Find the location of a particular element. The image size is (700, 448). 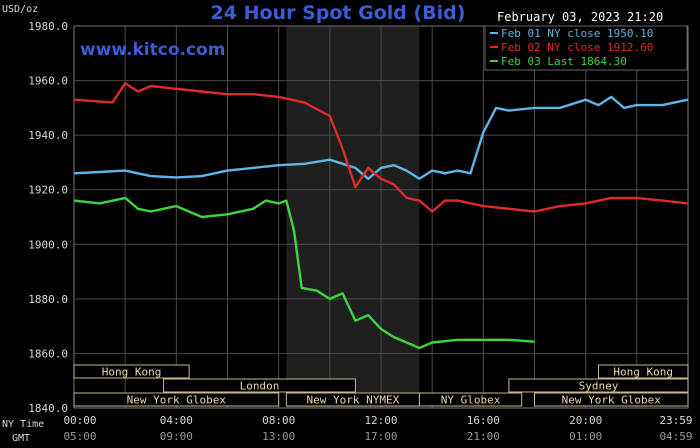

y-tick-label: 1920.0 is located at coordinates (48, 190).